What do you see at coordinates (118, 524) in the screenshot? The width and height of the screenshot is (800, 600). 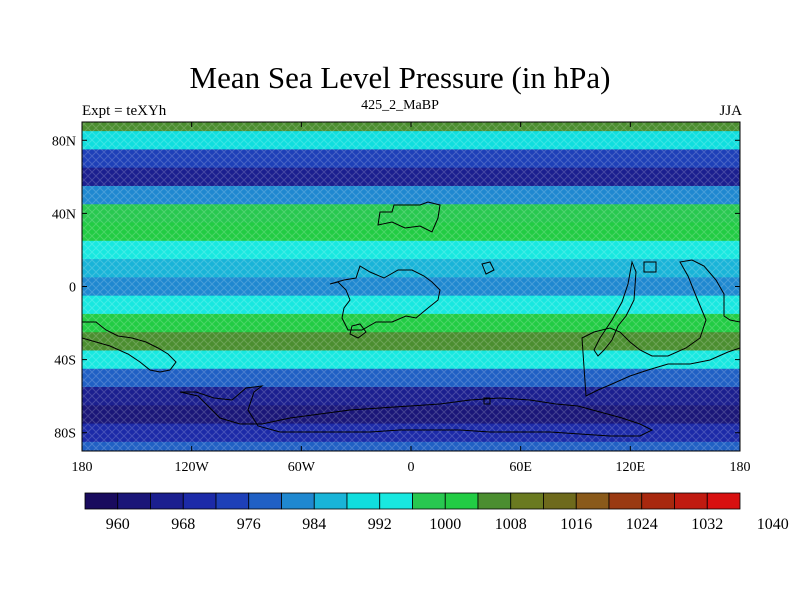 I see `colorbar-label: 960` at bounding box center [118, 524].